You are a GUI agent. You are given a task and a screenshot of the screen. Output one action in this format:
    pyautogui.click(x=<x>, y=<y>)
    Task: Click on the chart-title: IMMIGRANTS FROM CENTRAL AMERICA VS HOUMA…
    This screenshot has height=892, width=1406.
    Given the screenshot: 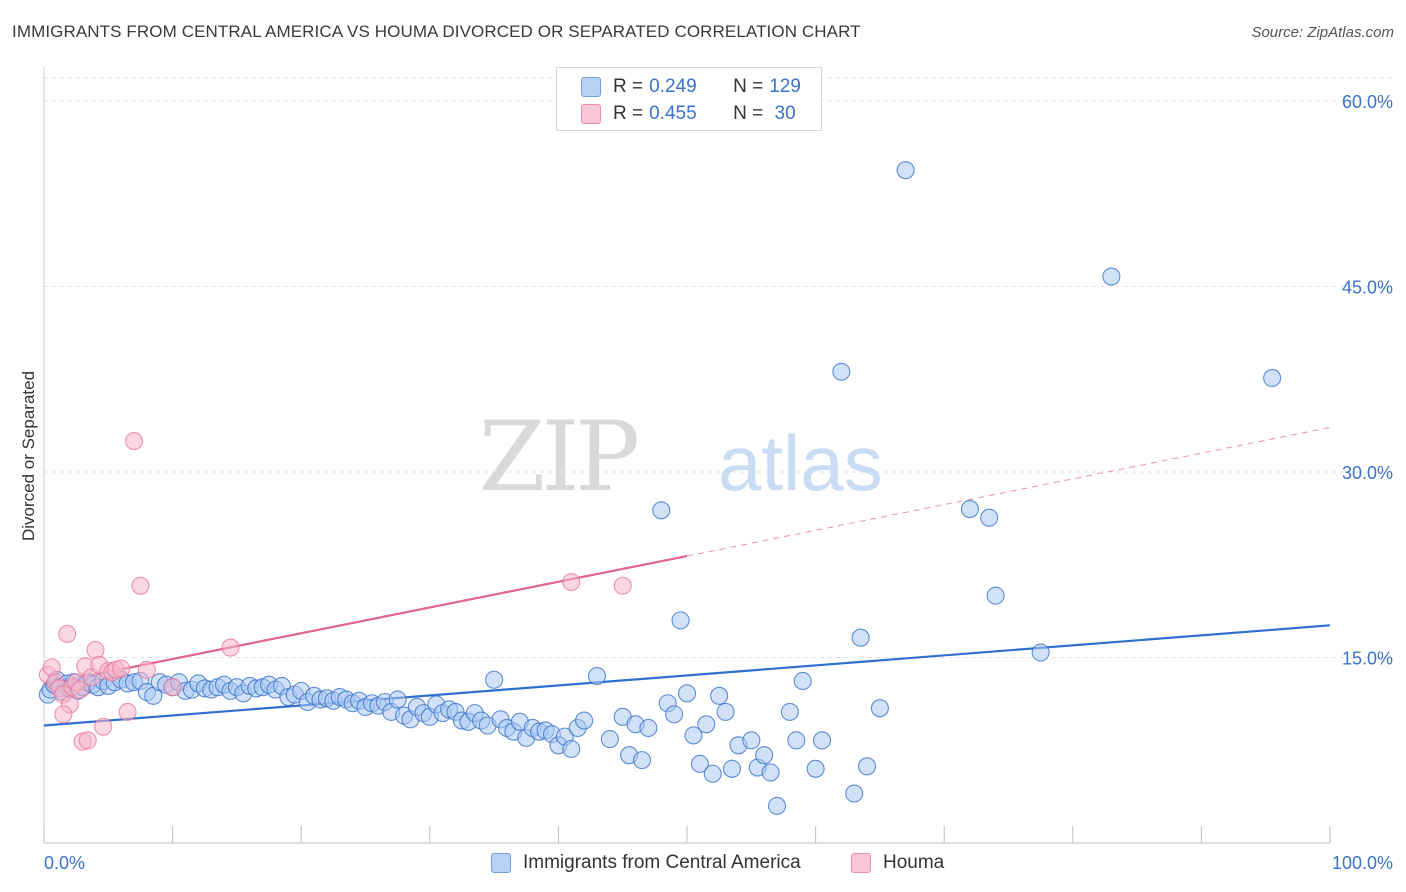 What is the action you would take?
    pyautogui.click(x=436, y=31)
    